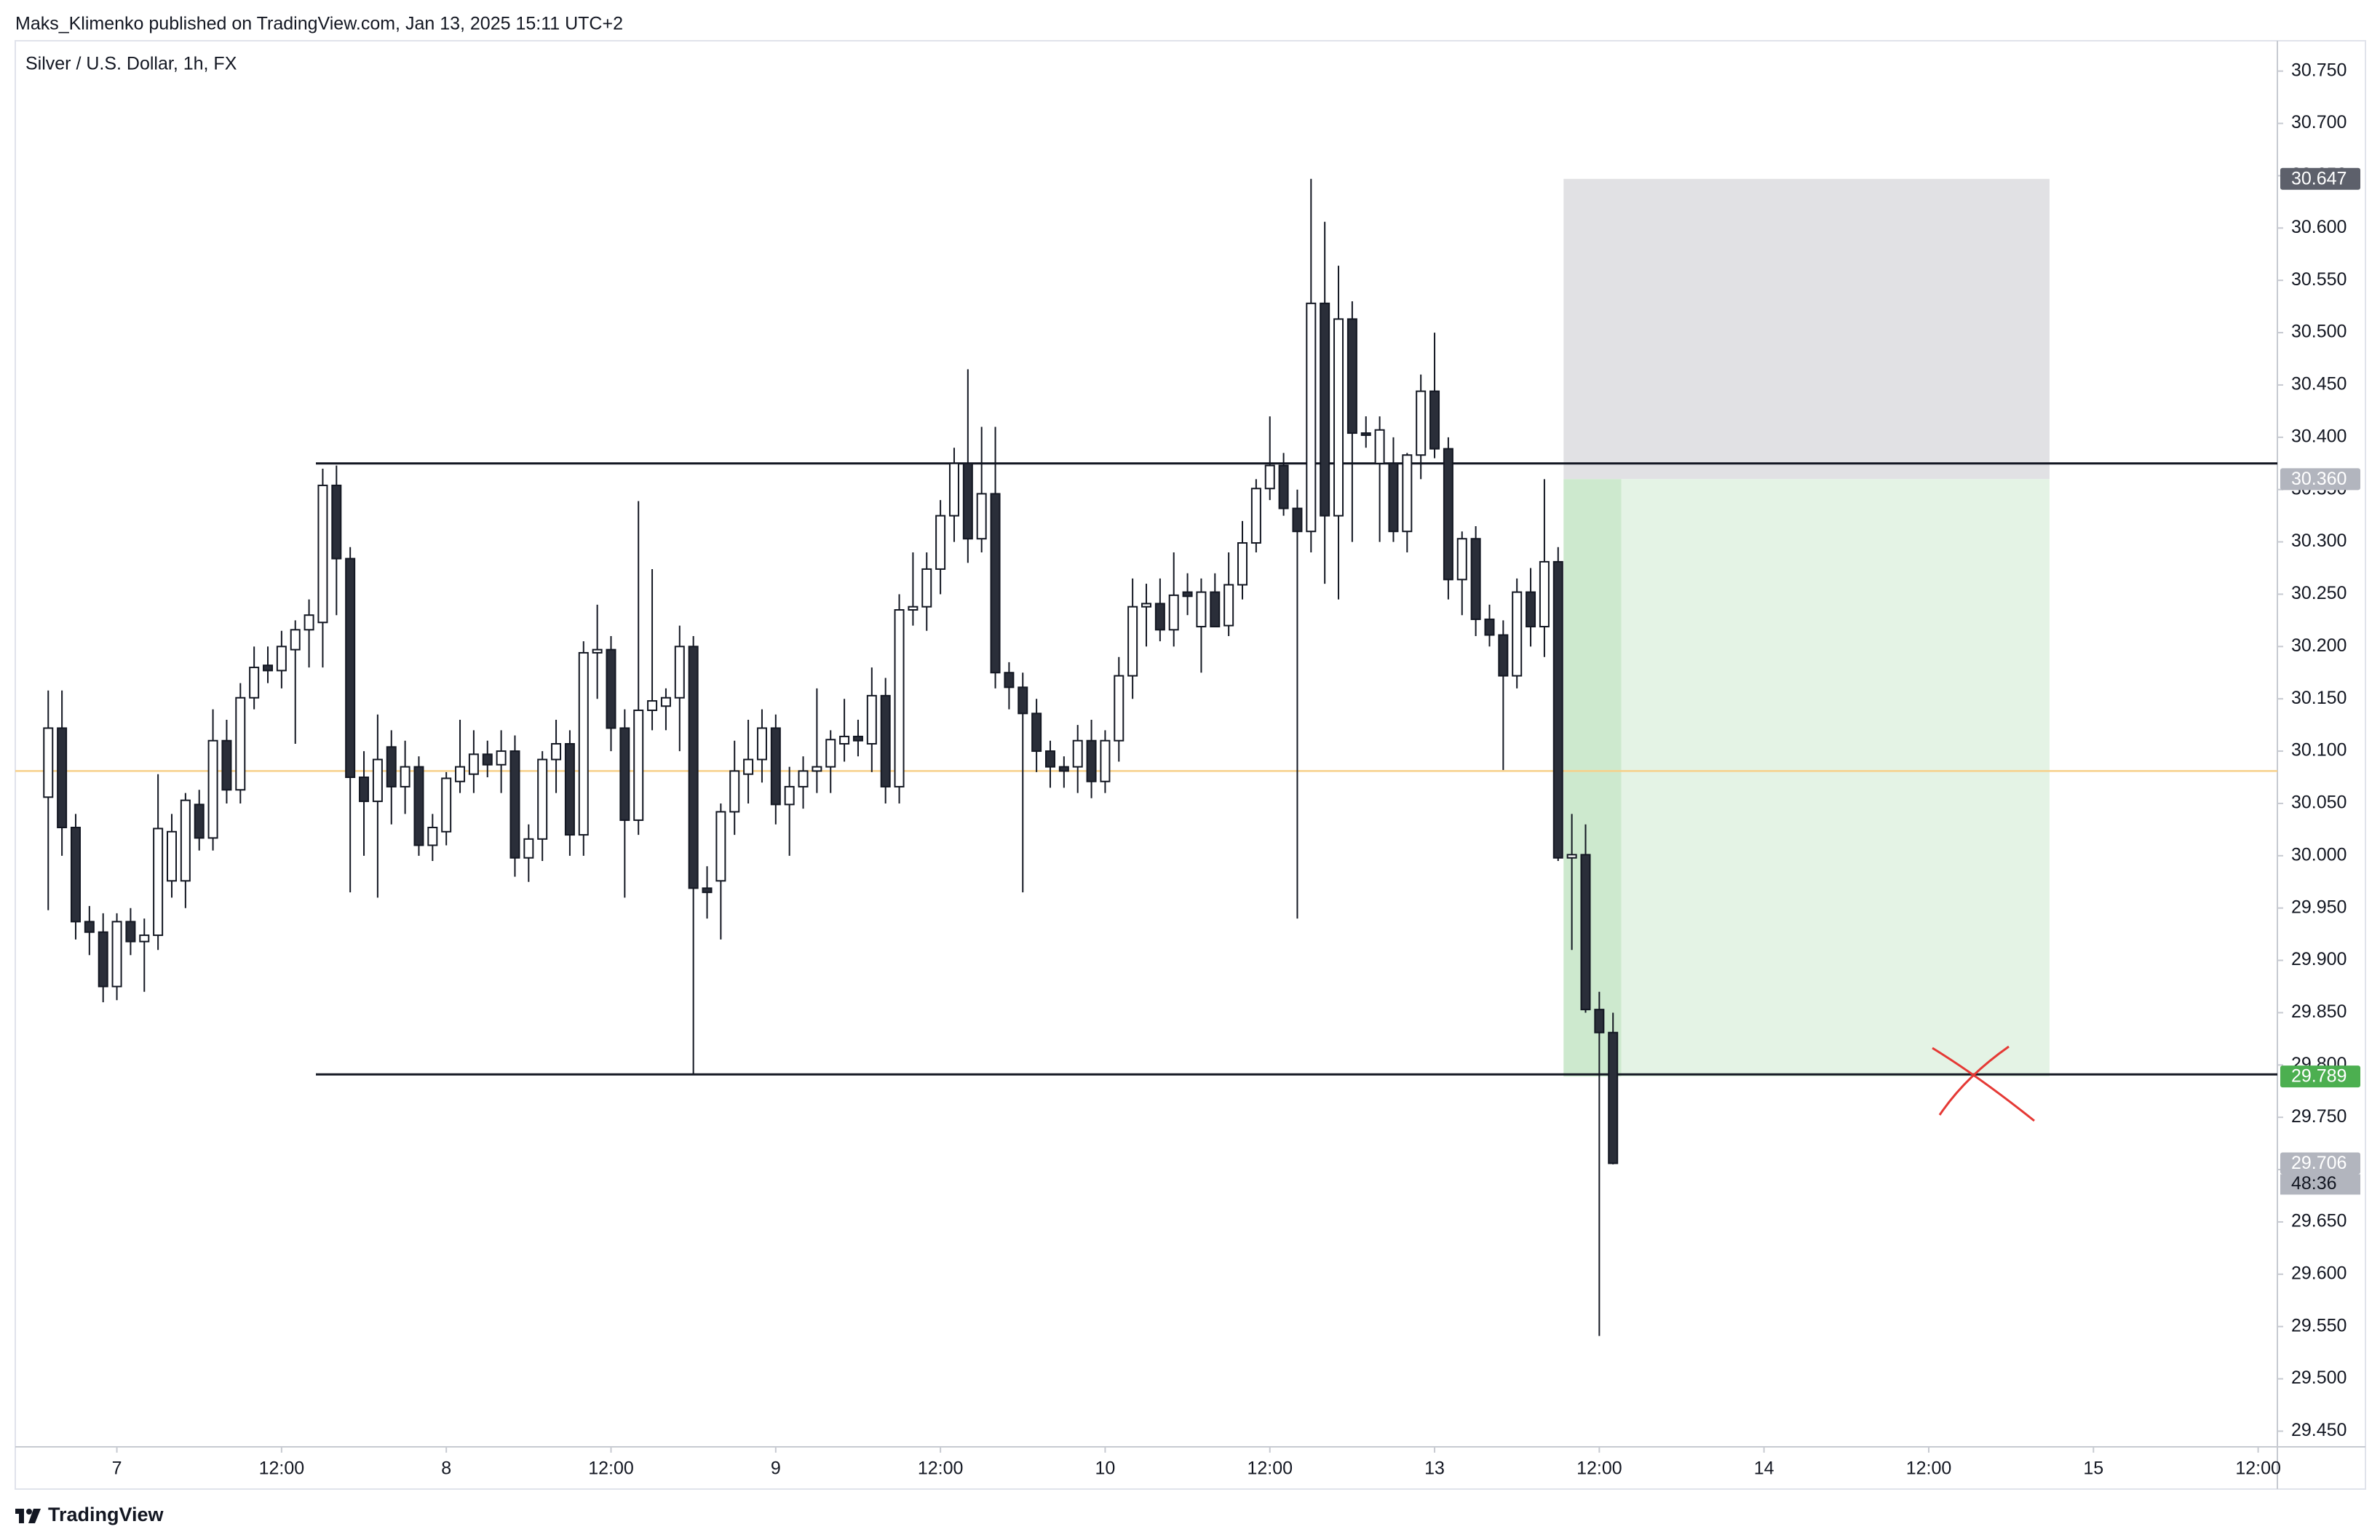 This screenshot has width=2380, height=1540. What do you see at coordinates (106, 1514) in the screenshot?
I see `brand: TradingView` at bounding box center [106, 1514].